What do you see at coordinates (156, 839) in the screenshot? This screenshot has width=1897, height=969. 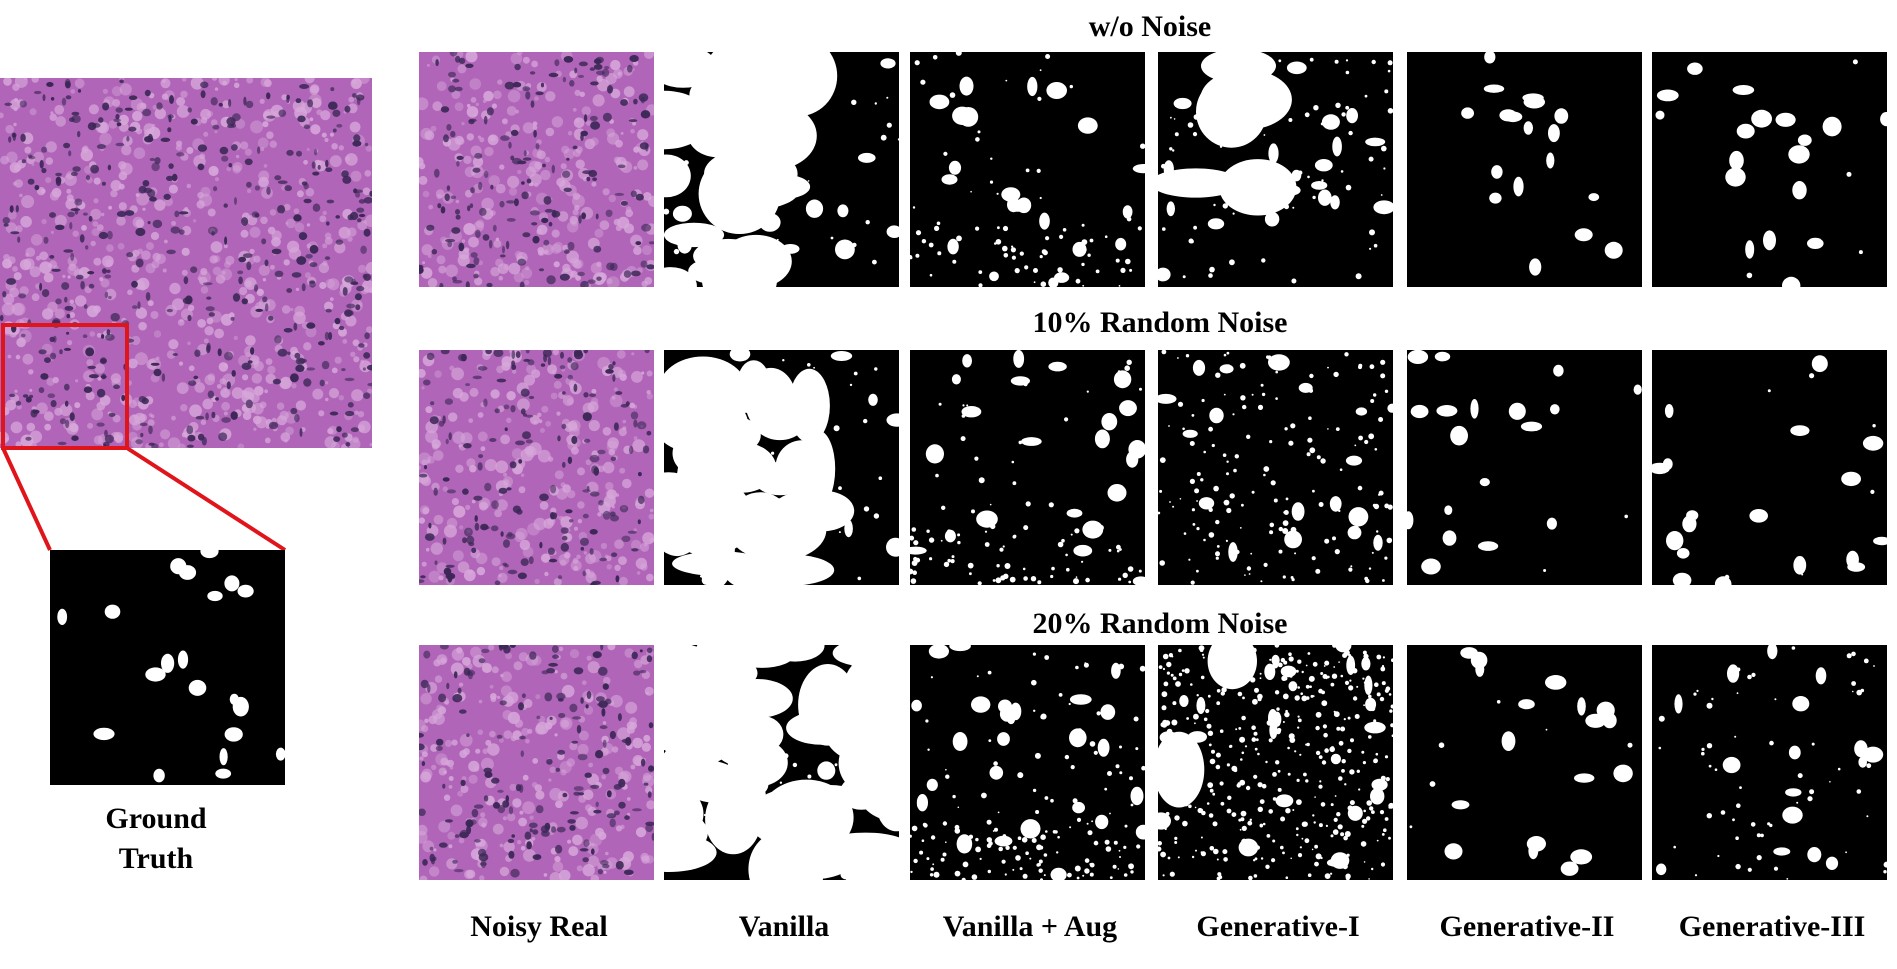 I see `ground-truth-label: Ground Truth` at bounding box center [156, 839].